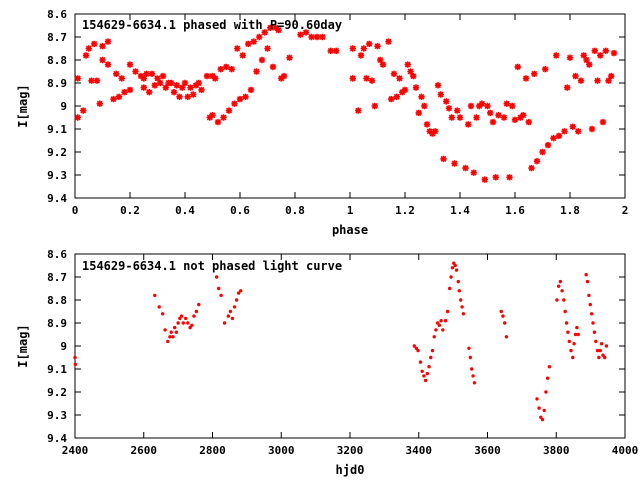 The image size is (640, 480). What do you see at coordinates (57, 438) in the screenshot?
I see `y-tick-label: 9.4` at bounding box center [57, 438].